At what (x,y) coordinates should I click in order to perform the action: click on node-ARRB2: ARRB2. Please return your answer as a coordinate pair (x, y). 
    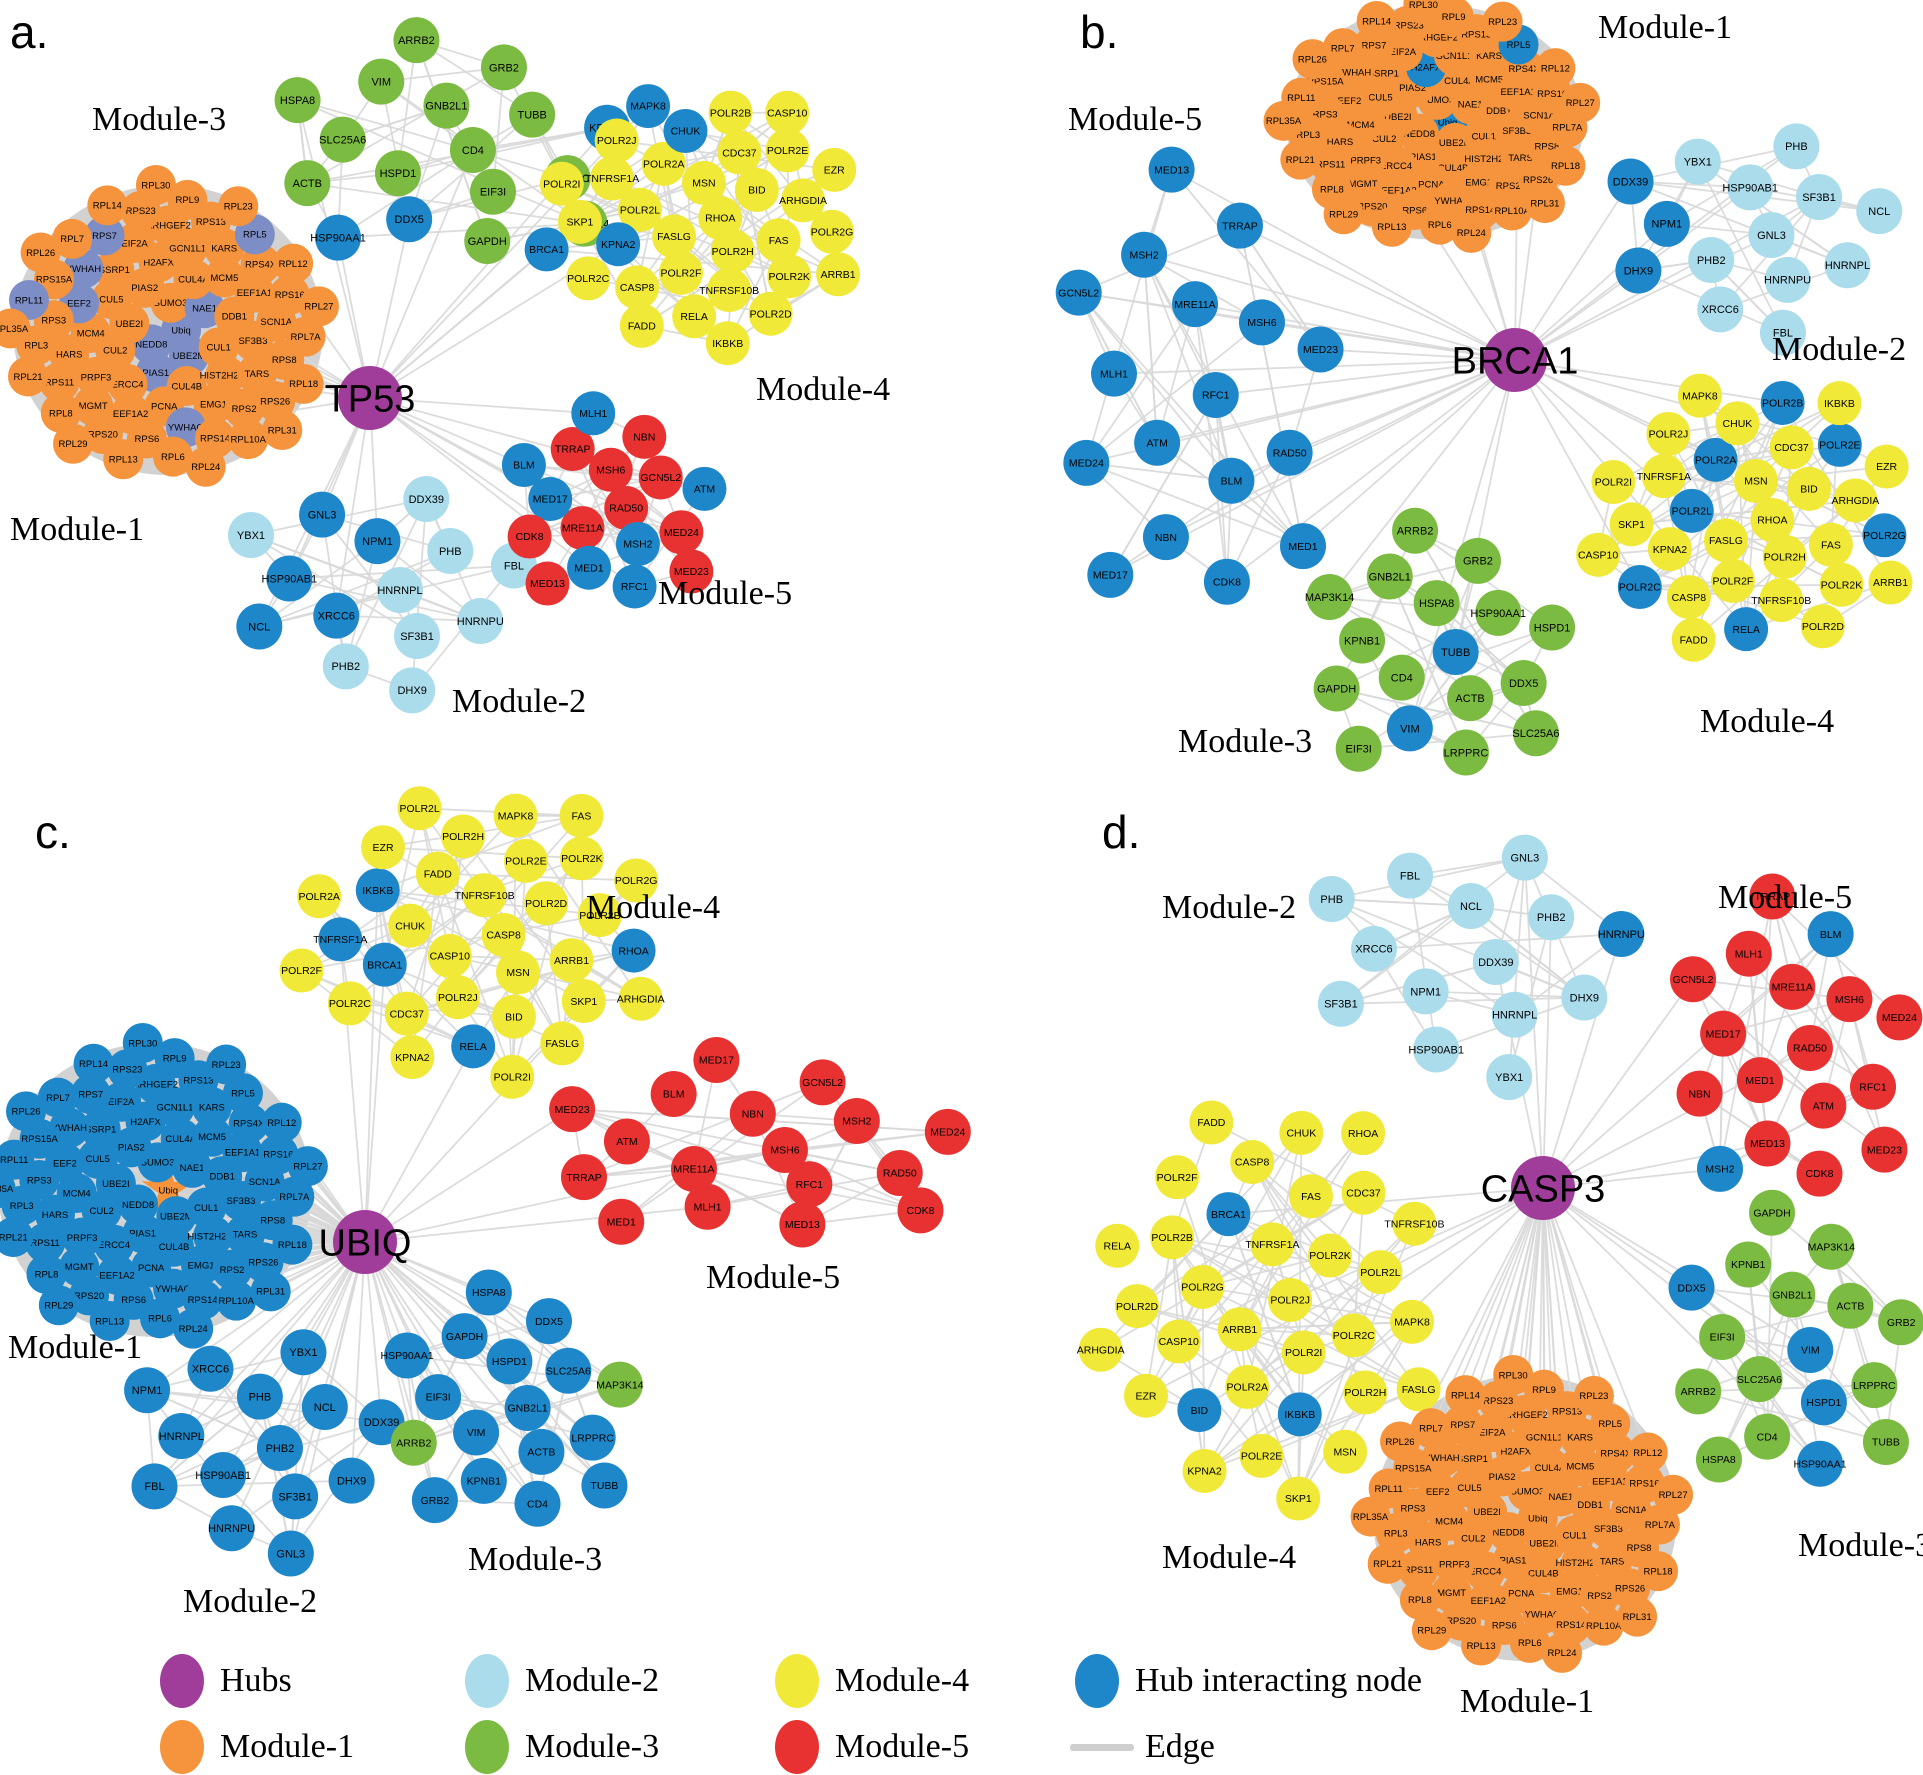
    Looking at the image, I should click on (413, 1442).